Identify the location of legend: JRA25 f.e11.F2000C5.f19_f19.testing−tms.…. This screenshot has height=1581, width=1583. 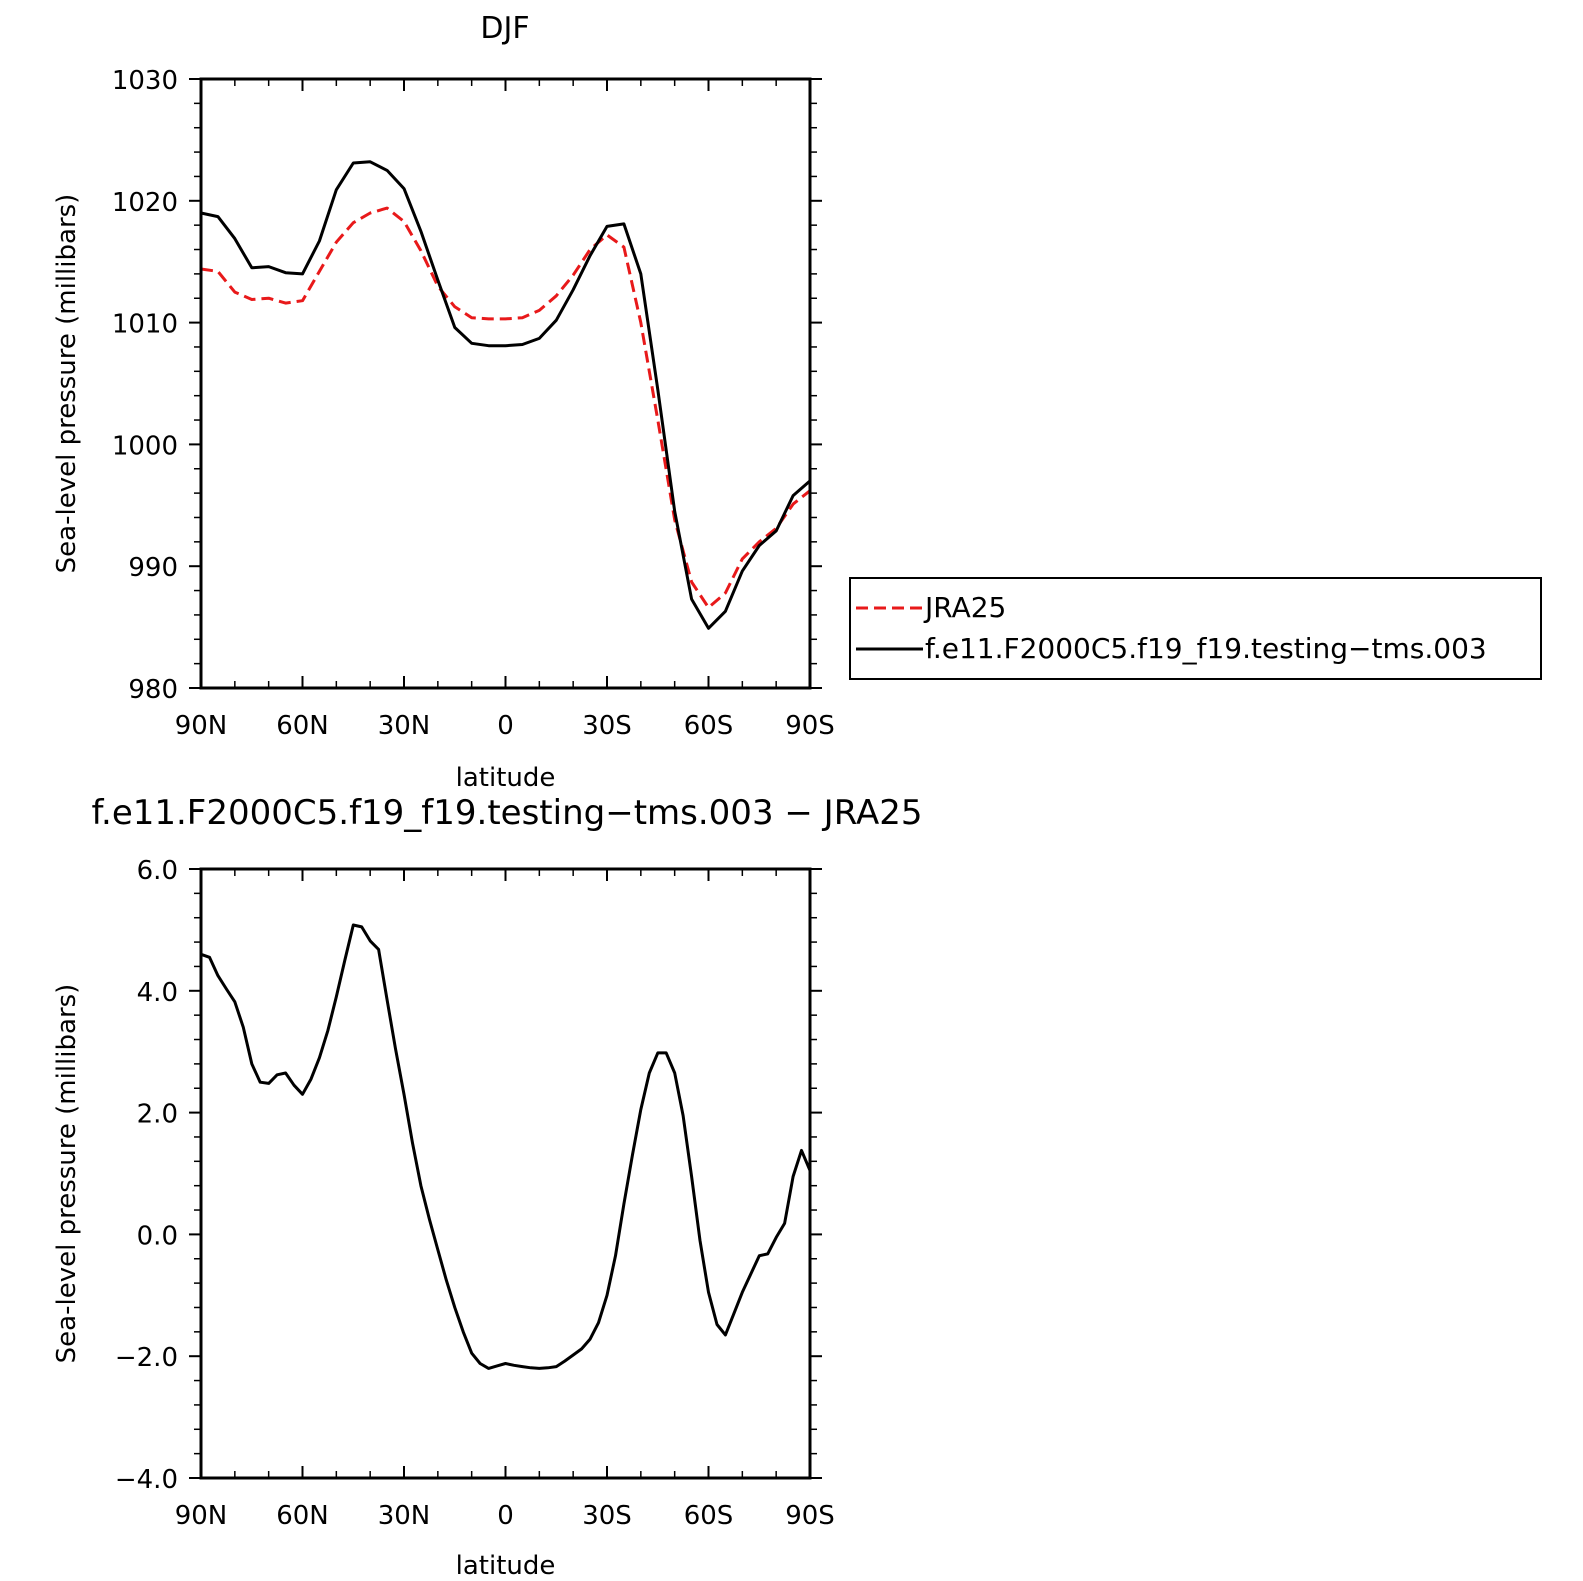
(1195, 628).